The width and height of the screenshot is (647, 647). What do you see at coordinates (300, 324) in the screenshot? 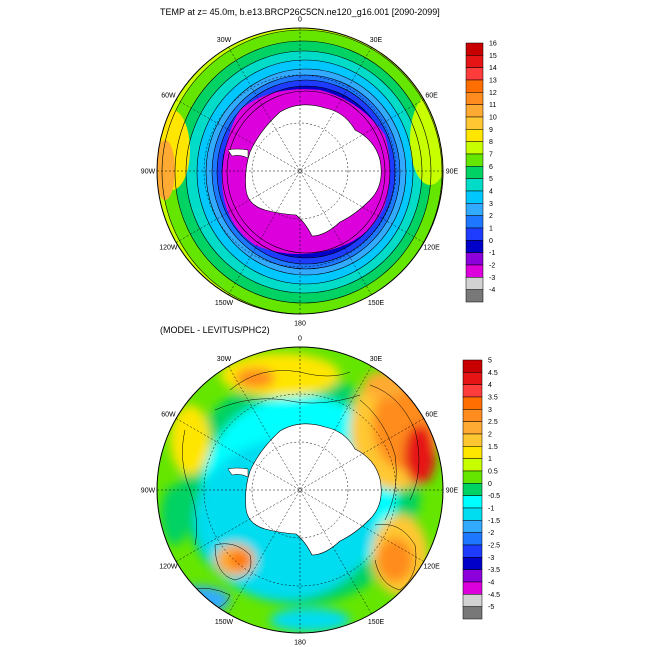
I see `top-lon-label: 180` at bounding box center [300, 324].